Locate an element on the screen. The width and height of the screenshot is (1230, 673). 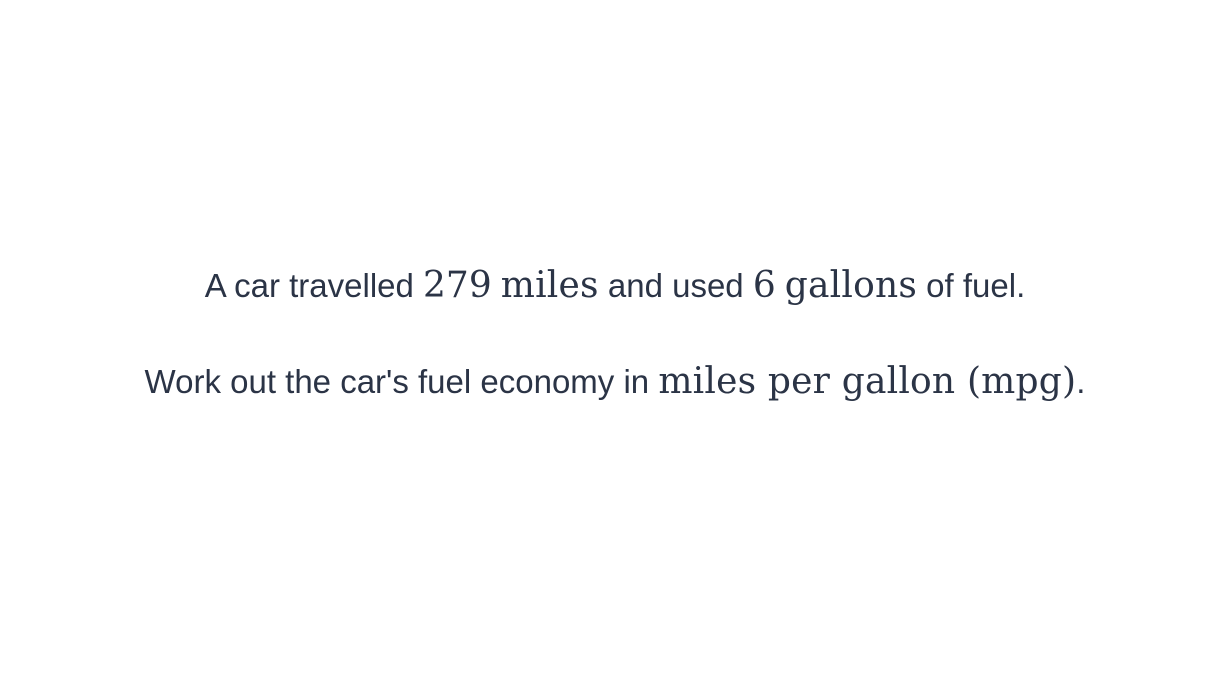
line2-suffix: . is located at coordinates (1081, 381).